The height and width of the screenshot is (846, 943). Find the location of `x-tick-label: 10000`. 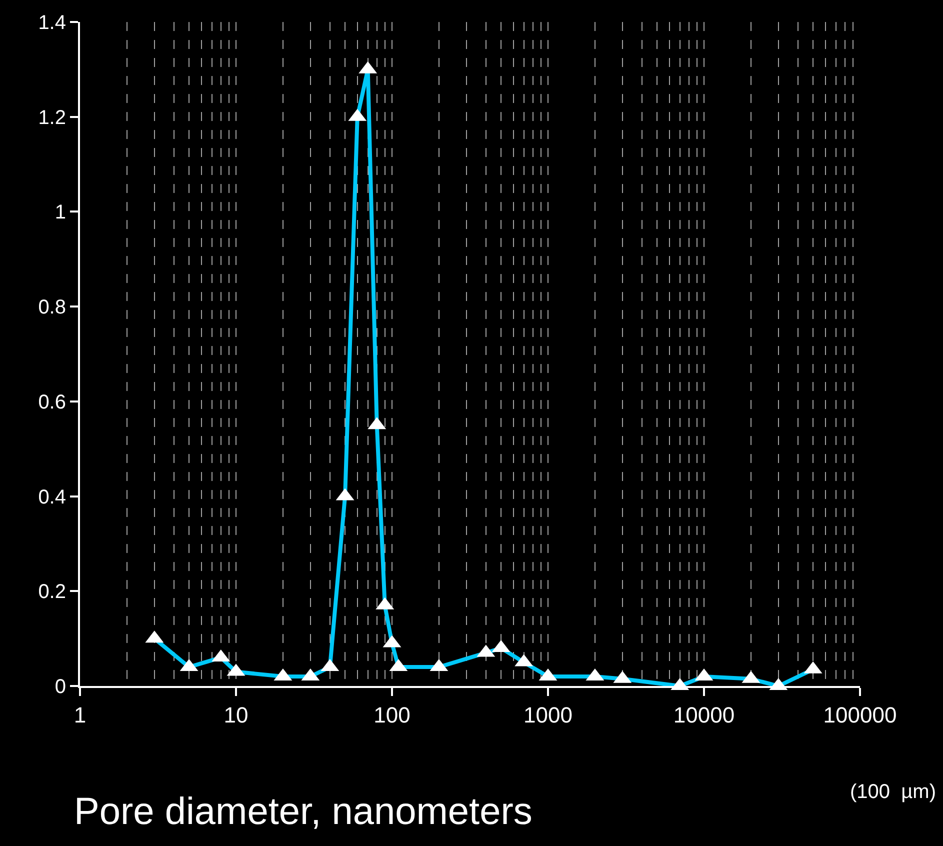

x-tick-label: 10000 is located at coordinates (704, 715).